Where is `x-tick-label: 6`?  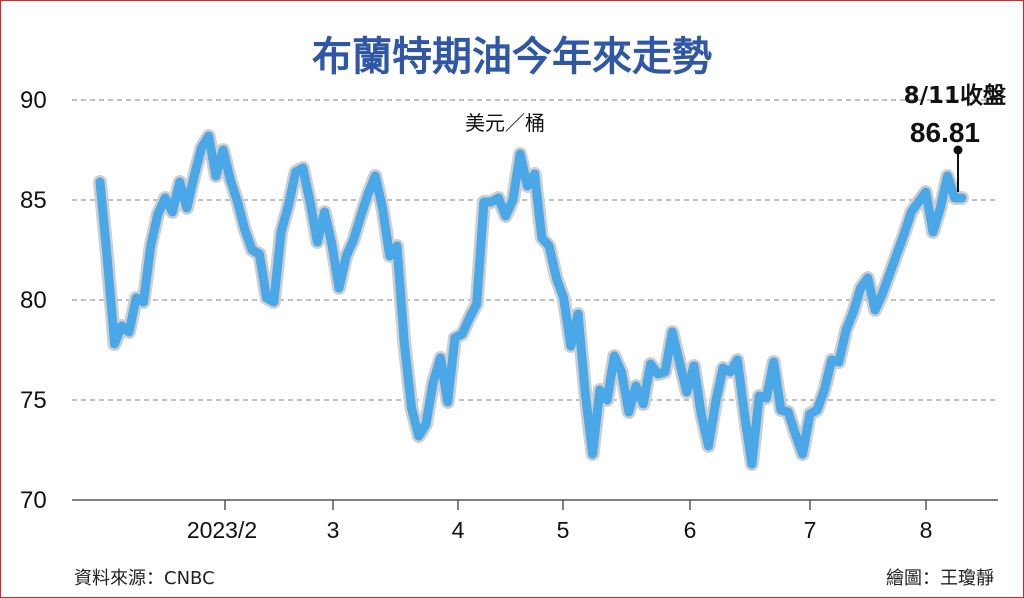 x-tick-label: 6 is located at coordinates (690, 530).